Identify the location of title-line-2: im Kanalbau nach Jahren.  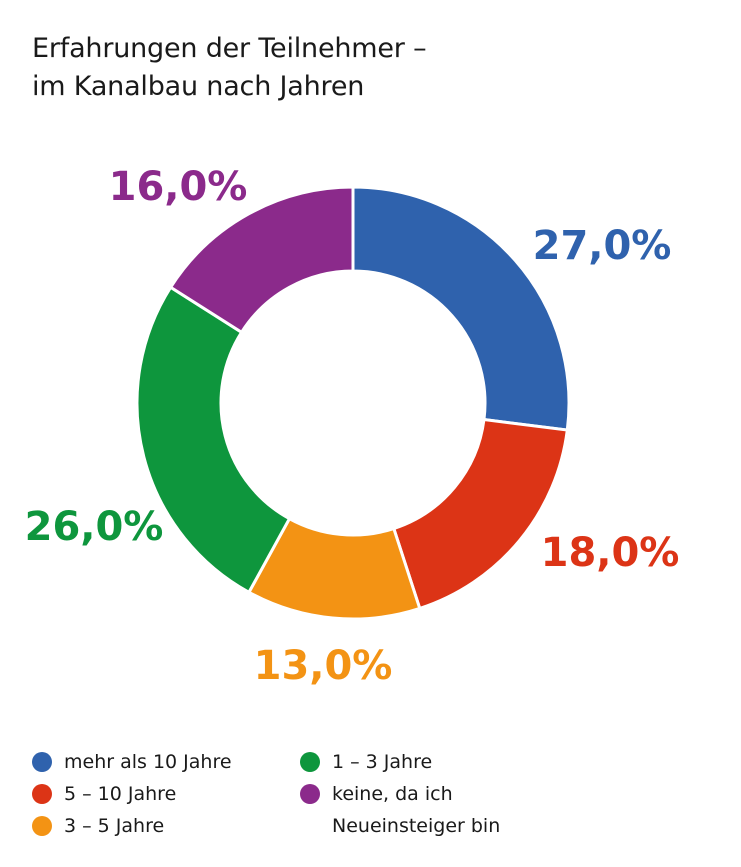
(198, 86).